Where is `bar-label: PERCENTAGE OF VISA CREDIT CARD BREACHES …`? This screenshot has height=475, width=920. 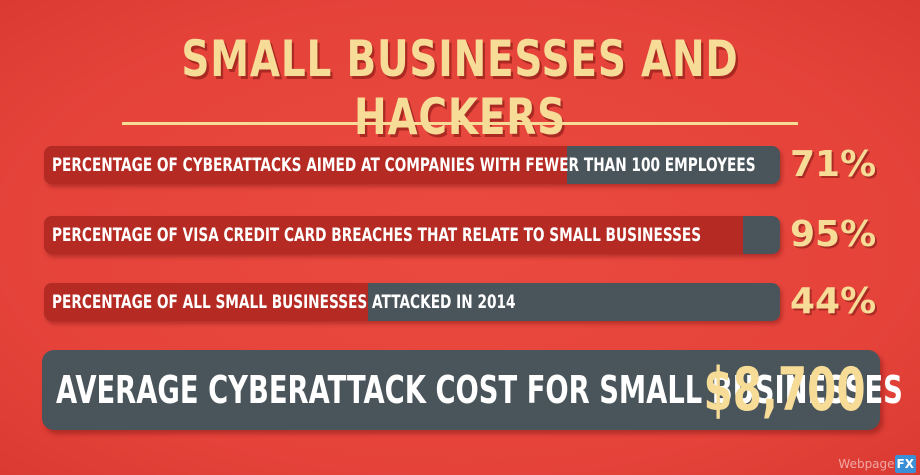
bar-label: PERCENTAGE OF VISA CREDIT CARD BREACHES … is located at coordinates (377, 235).